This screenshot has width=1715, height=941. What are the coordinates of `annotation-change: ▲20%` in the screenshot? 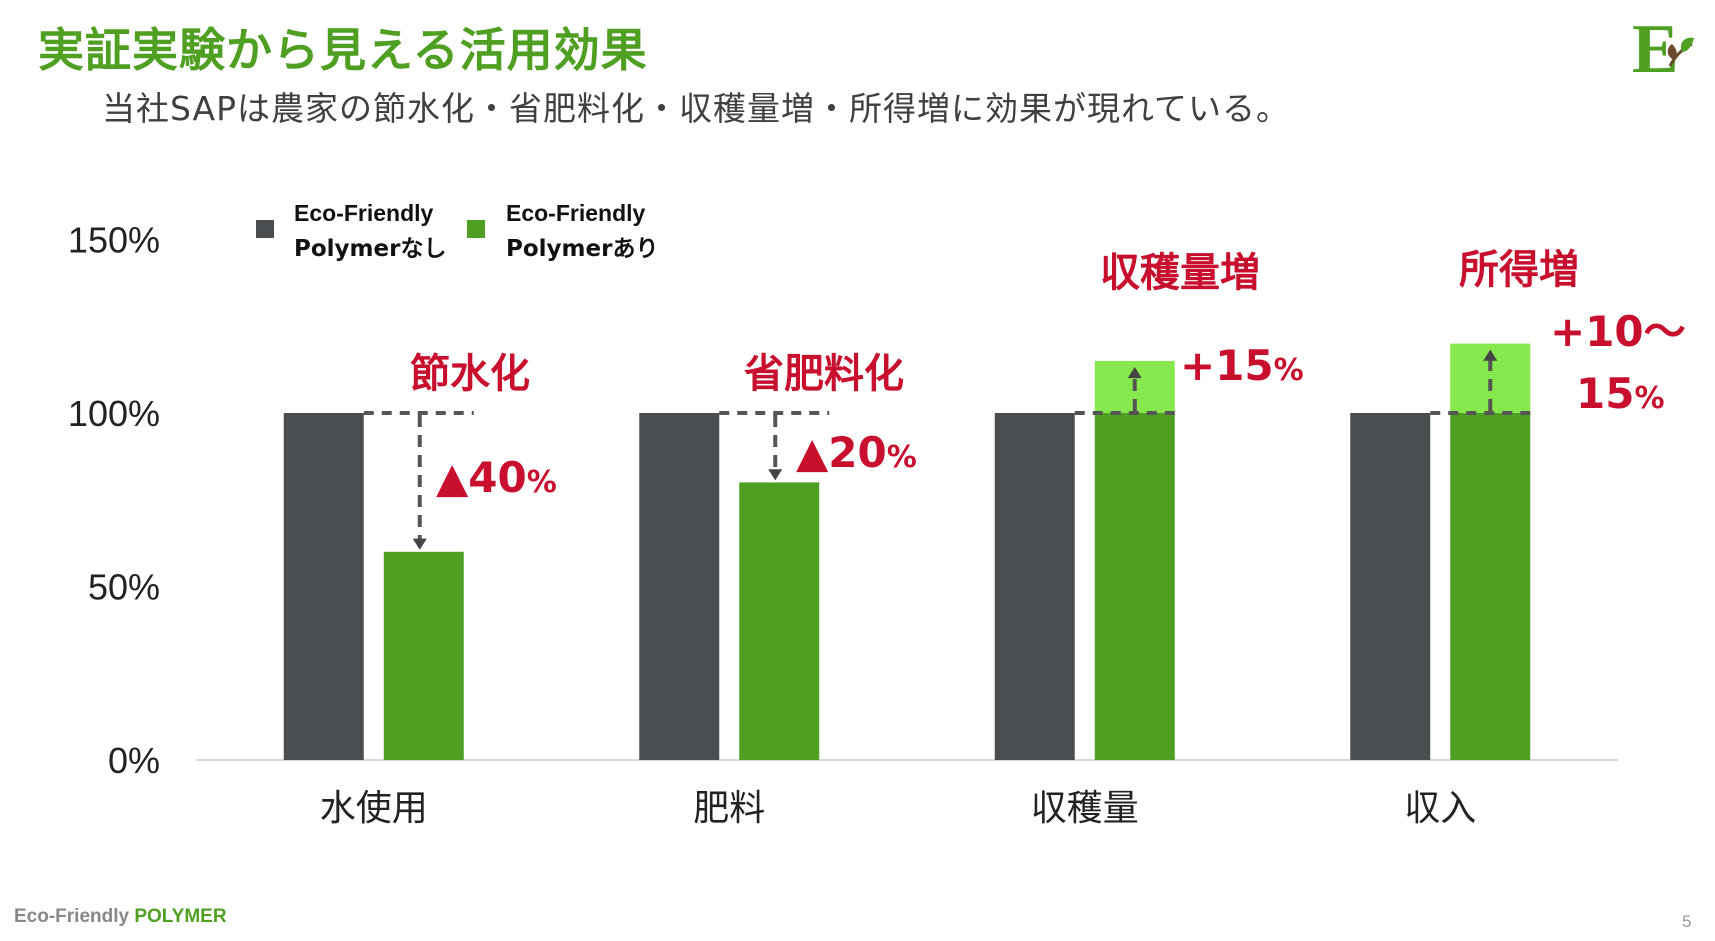 It's located at (856, 452).